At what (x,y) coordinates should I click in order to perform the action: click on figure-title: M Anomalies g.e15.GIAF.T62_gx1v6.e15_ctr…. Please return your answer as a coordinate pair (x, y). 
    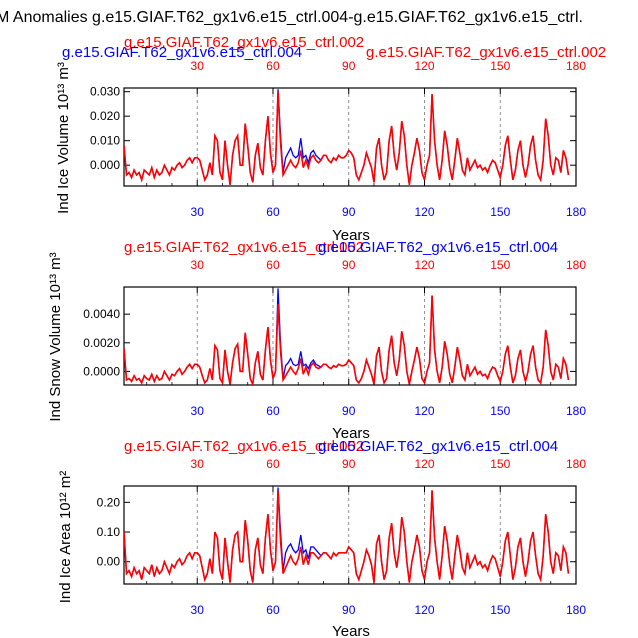
    Looking at the image, I should click on (291, 17).